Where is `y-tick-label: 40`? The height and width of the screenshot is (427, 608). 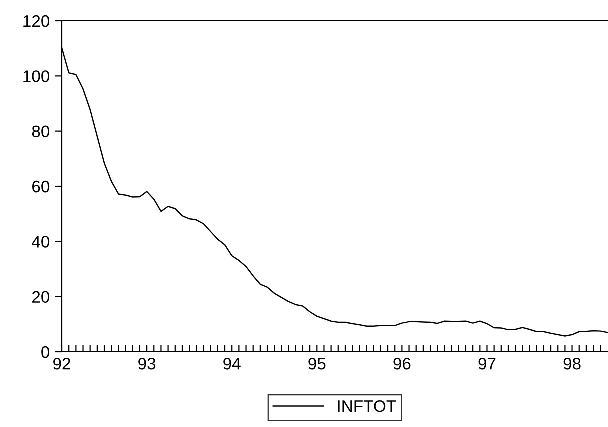 y-tick-label: 40 is located at coordinates (41, 242).